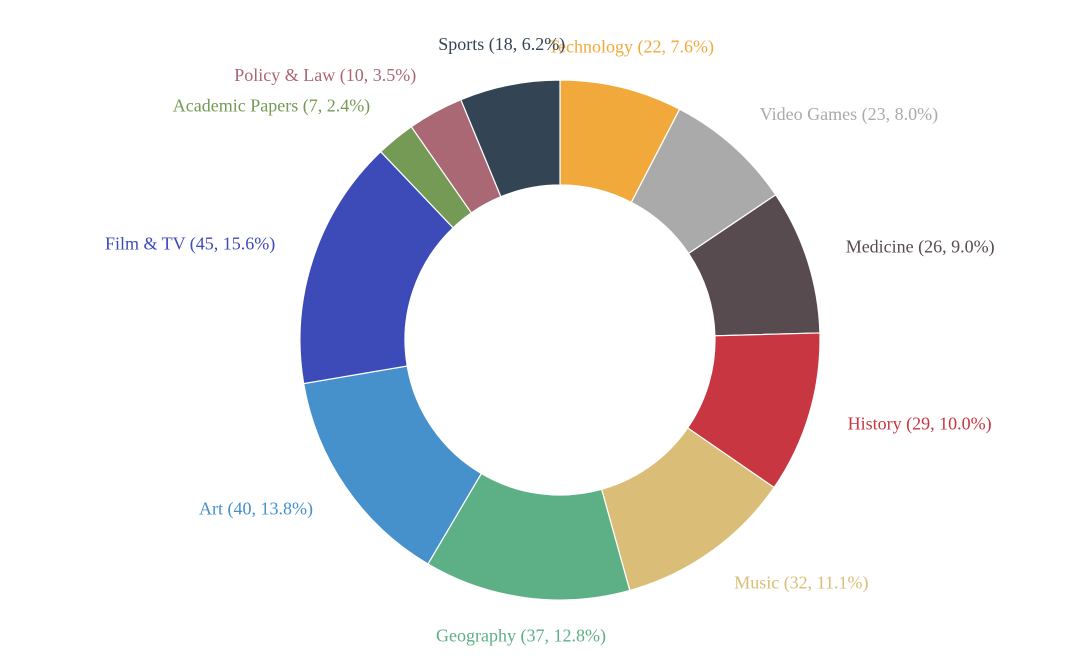  Describe the element at coordinates (190, 244) in the screenshot. I see `label-film-and-tv: Film & TV (45, 15.6%)` at that location.